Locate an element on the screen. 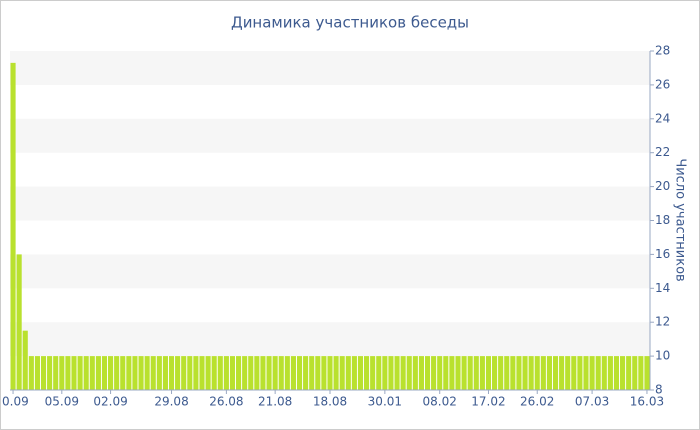 The width and height of the screenshot is (700, 430). x-tick-label: 08.02 is located at coordinates (440, 402).